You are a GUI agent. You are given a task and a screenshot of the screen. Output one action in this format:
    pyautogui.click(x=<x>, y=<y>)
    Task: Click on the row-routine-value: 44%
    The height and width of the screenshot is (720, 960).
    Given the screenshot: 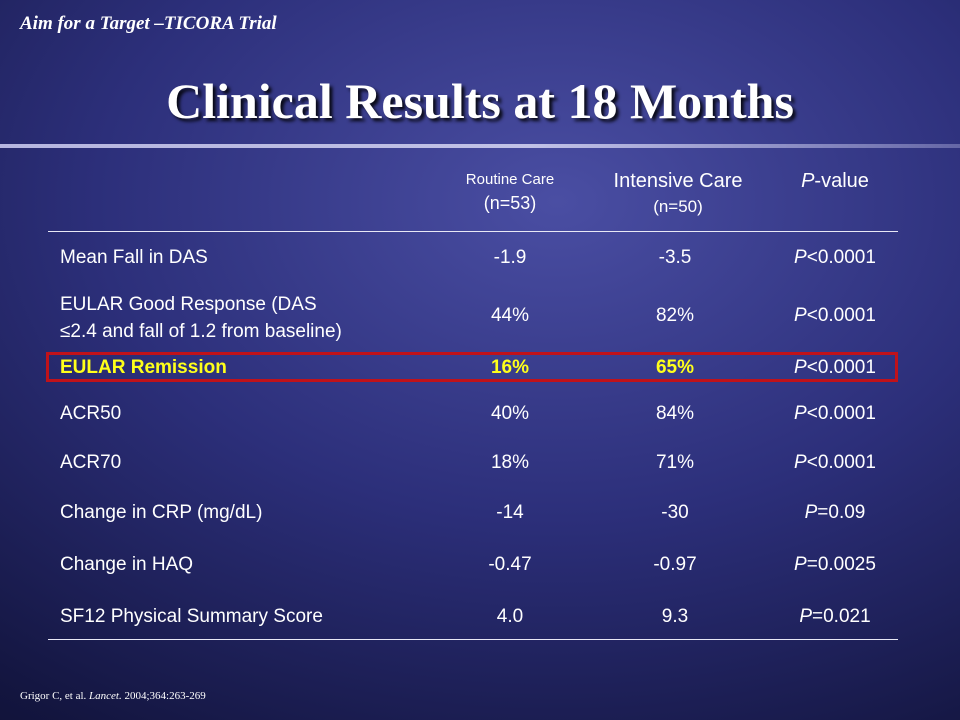 What is the action you would take?
    pyautogui.click(x=510, y=315)
    